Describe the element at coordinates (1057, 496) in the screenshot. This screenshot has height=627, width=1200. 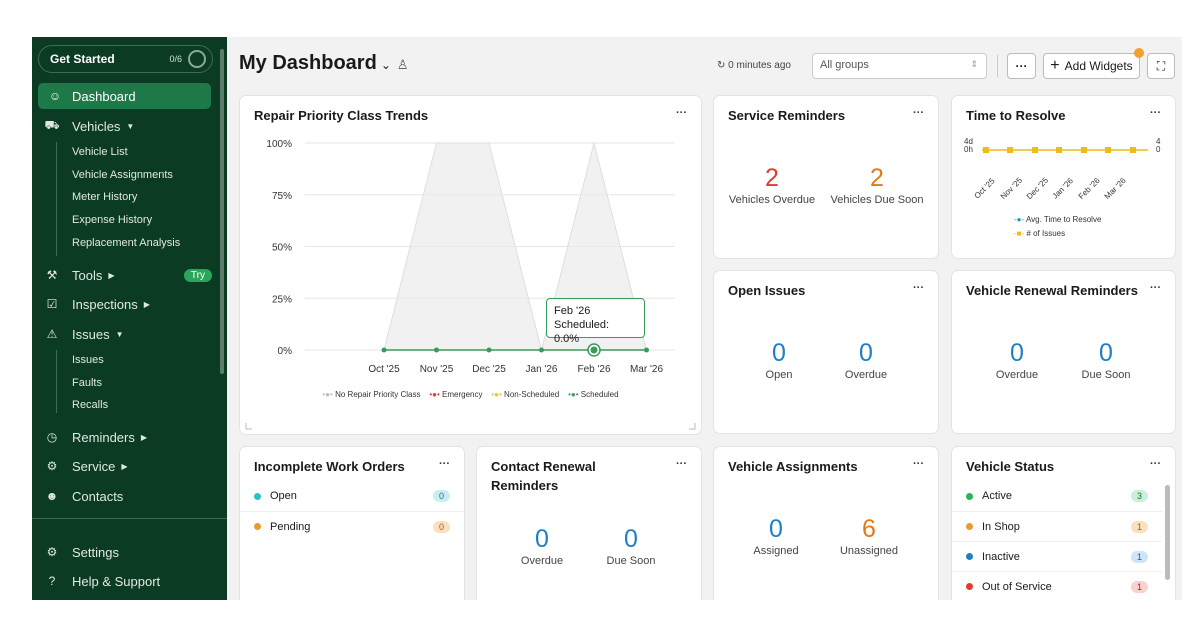
I see `list-item: Active 3` at that location.